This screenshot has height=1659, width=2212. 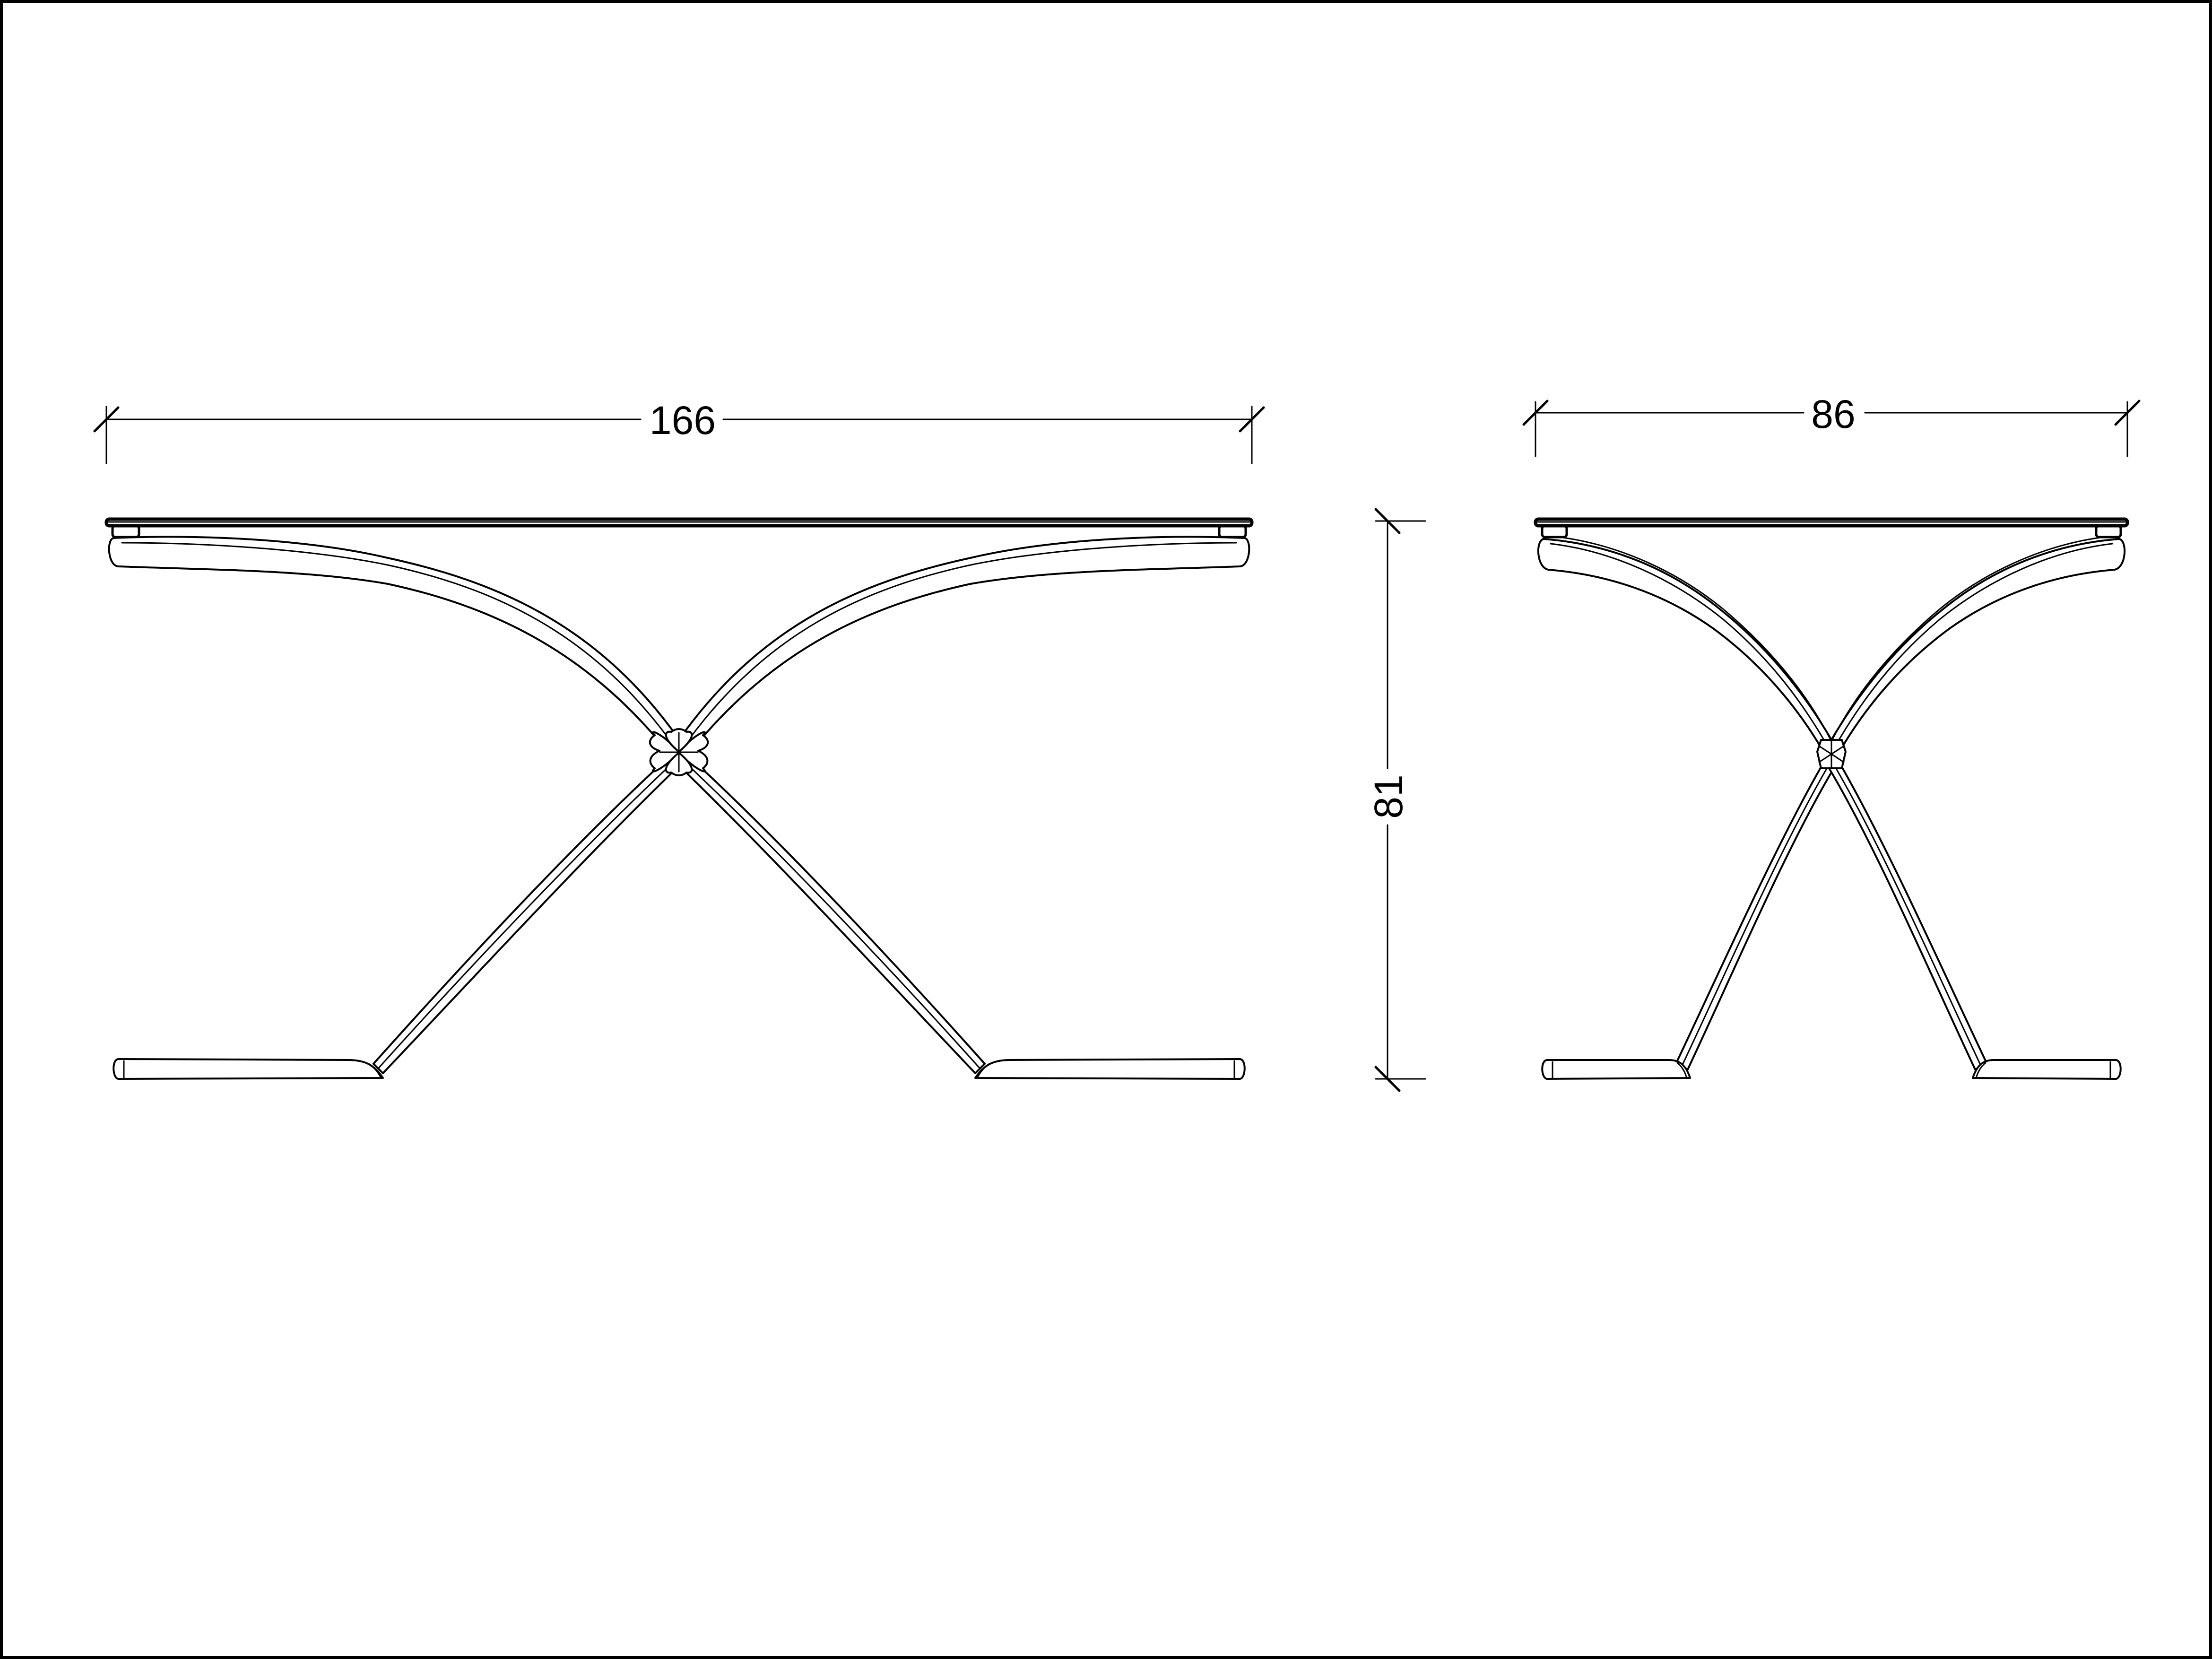 What do you see at coordinates (679, 522) in the screenshot?
I see `front-table-top` at bounding box center [679, 522].